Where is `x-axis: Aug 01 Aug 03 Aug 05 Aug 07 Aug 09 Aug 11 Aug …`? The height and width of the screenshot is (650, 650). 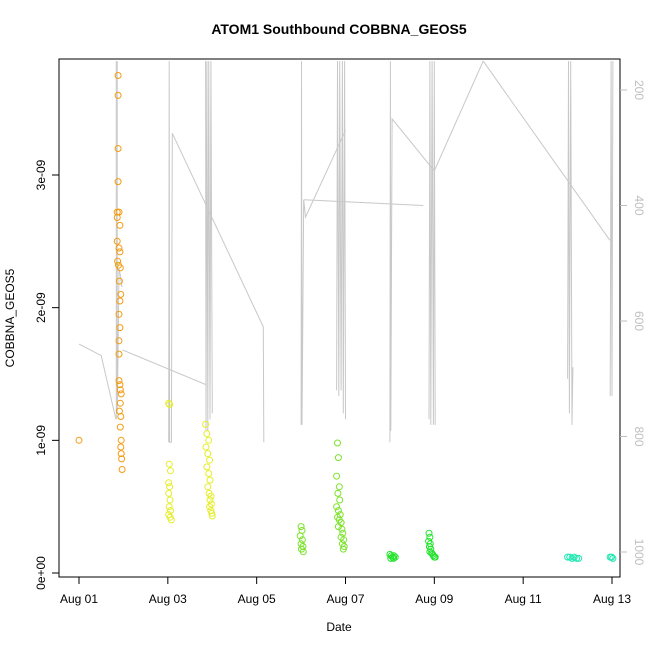
x-axis: Aug 01 Aug 03 Aug 05 Aug 07 Aug 09 Aug 11 Aug … is located at coordinates (345, 591).